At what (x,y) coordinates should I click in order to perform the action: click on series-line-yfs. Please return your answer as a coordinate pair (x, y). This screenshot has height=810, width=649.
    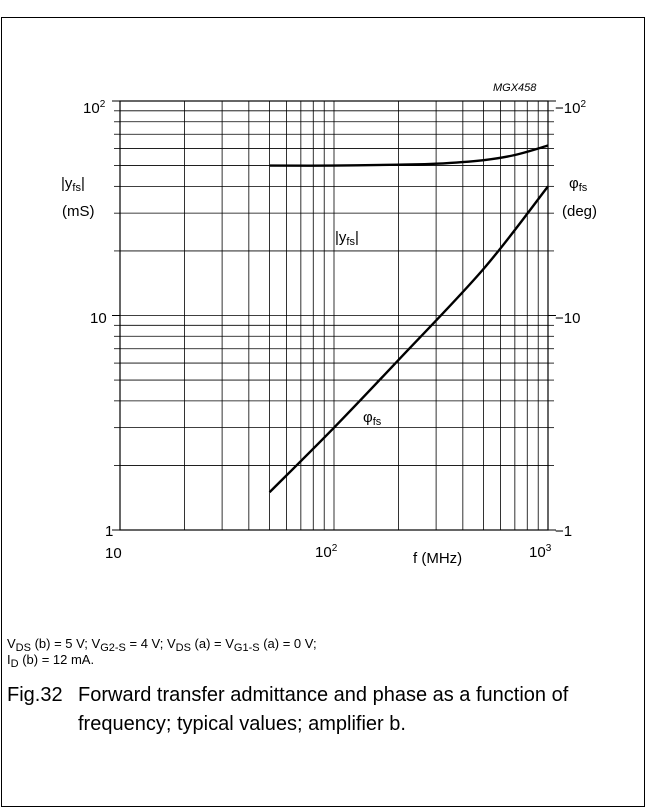
    Looking at the image, I should click on (409, 155).